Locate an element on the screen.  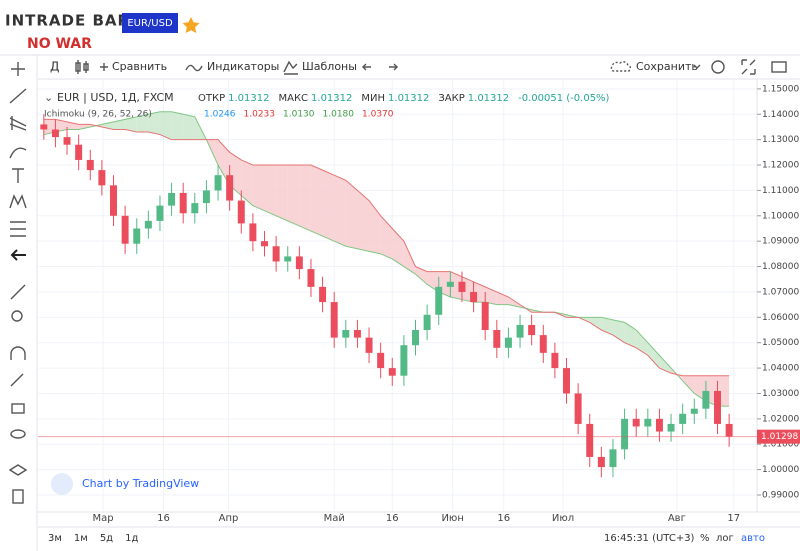
save-menu is located at coordinates (697, 66).